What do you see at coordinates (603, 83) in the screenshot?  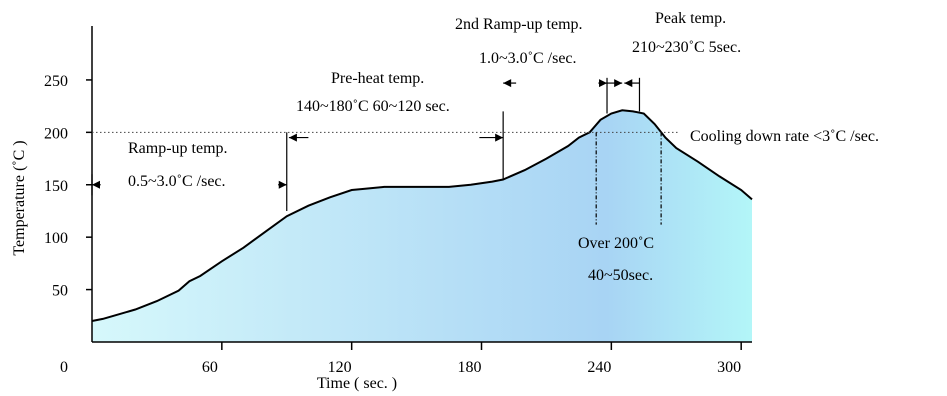 I see `ramp2-right-arrow-head` at bounding box center [603, 83].